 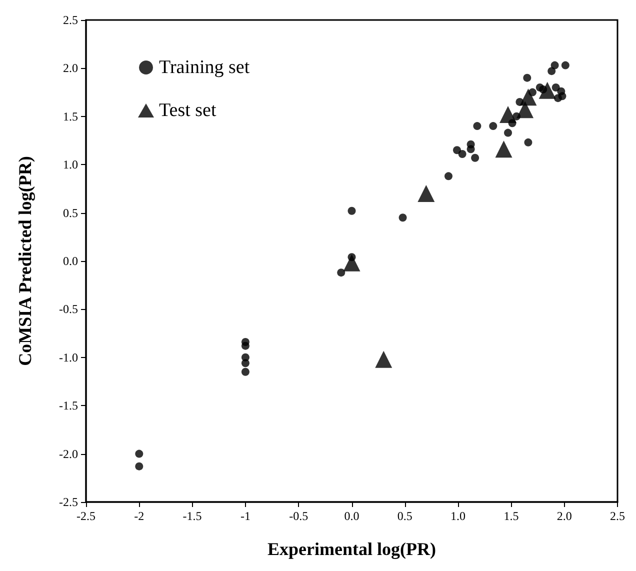 What do you see at coordinates (139, 516) in the screenshot?
I see `x-tick-label: -2` at bounding box center [139, 516].